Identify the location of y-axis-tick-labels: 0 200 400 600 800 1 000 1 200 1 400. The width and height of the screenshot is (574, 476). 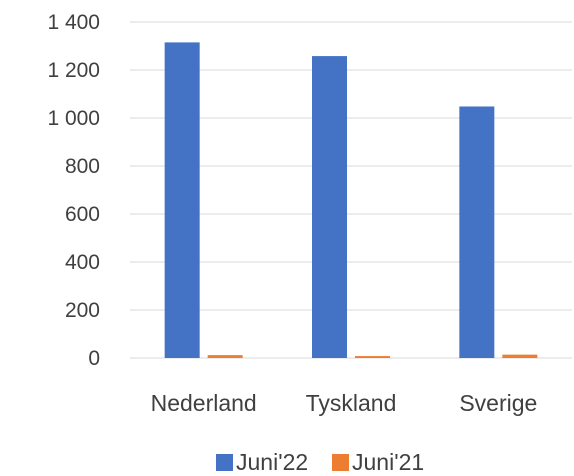
(73, 190).